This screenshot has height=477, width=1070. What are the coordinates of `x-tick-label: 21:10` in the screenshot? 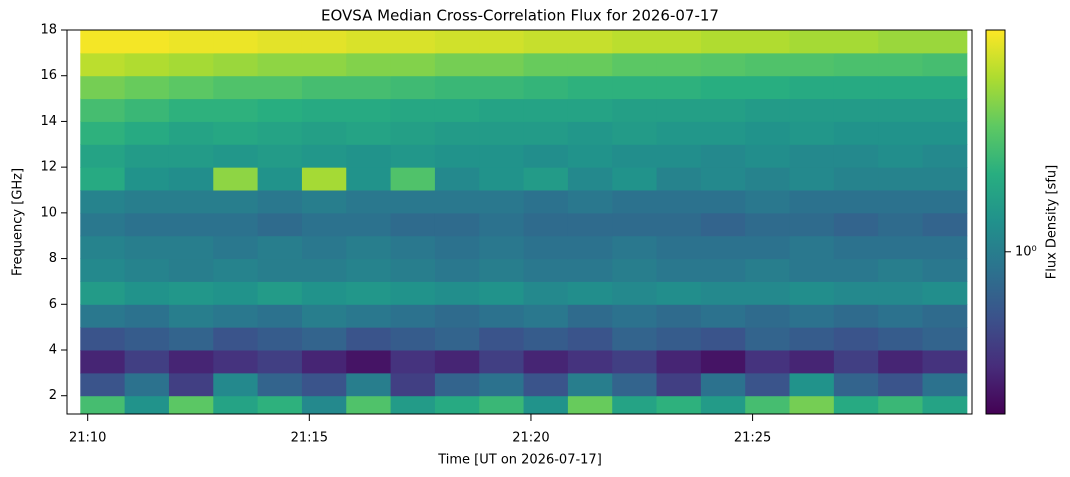 It's located at (87, 438).